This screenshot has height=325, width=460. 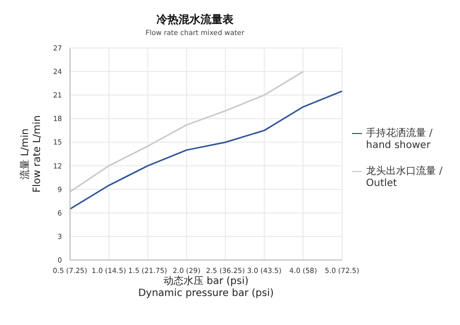 What do you see at coordinates (195, 19) in the screenshot?
I see `chart-title: 冷热混水流量表` at bounding box center [195, 19].